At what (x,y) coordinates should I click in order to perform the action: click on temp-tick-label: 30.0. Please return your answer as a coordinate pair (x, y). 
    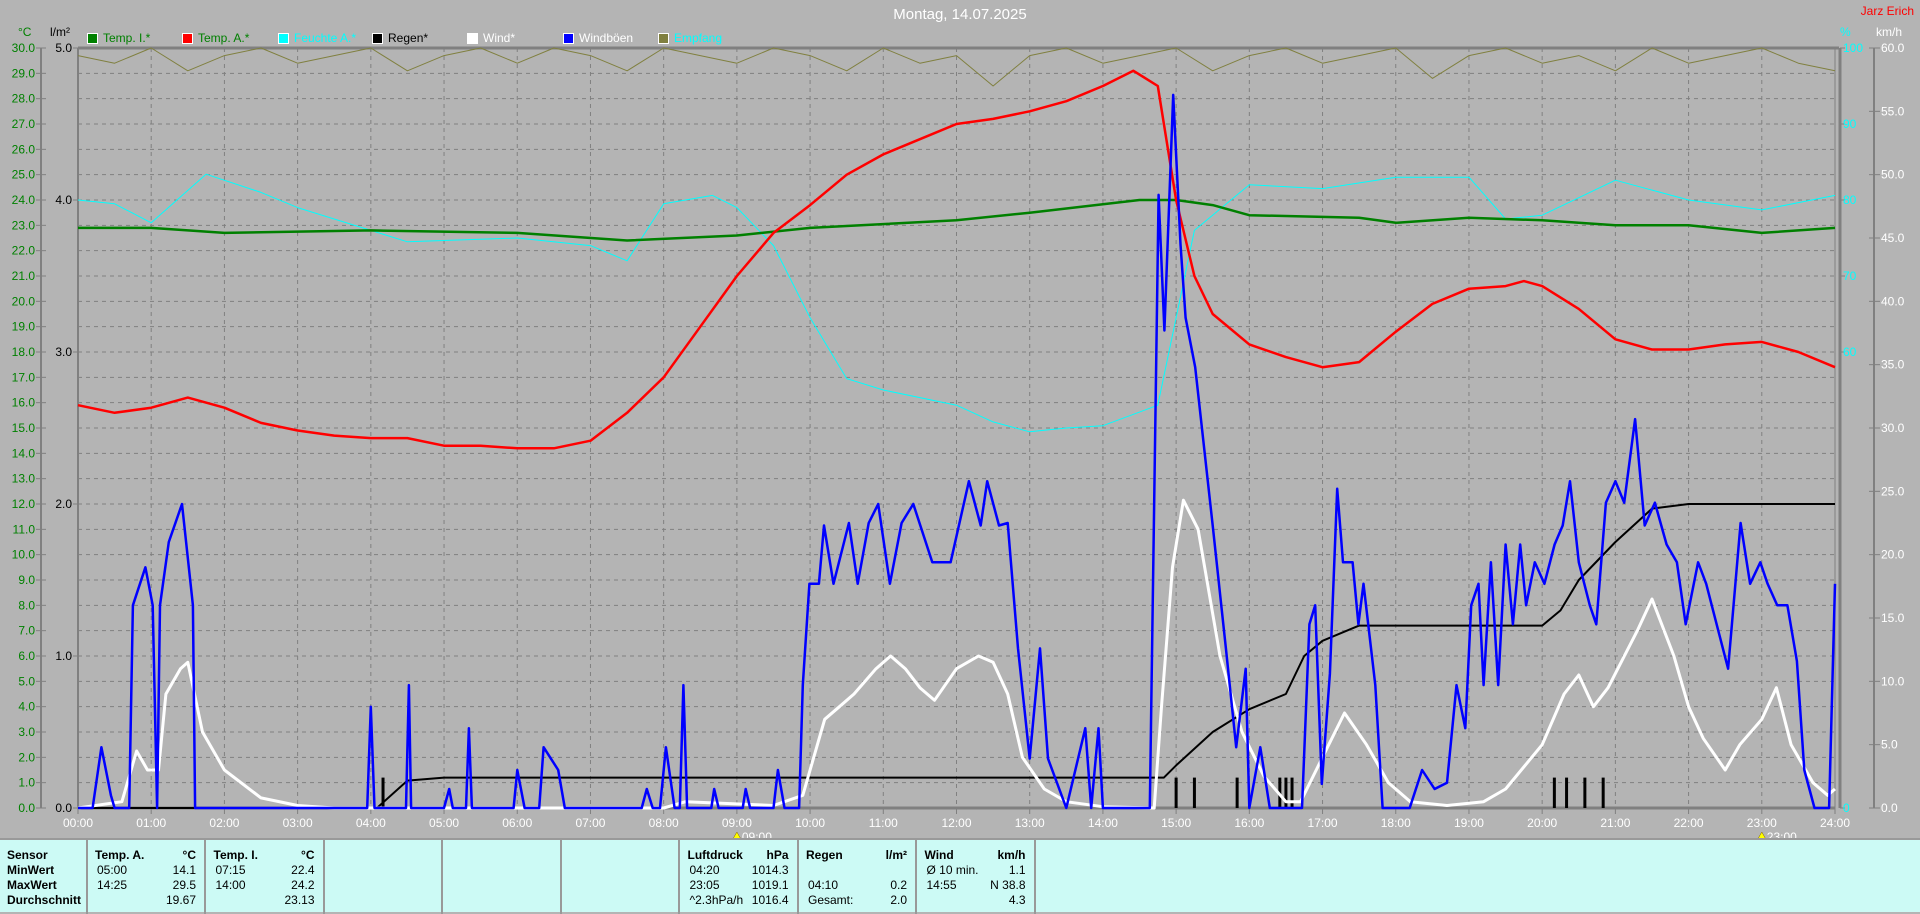
    Looking at the image, I should click on (24, 48).